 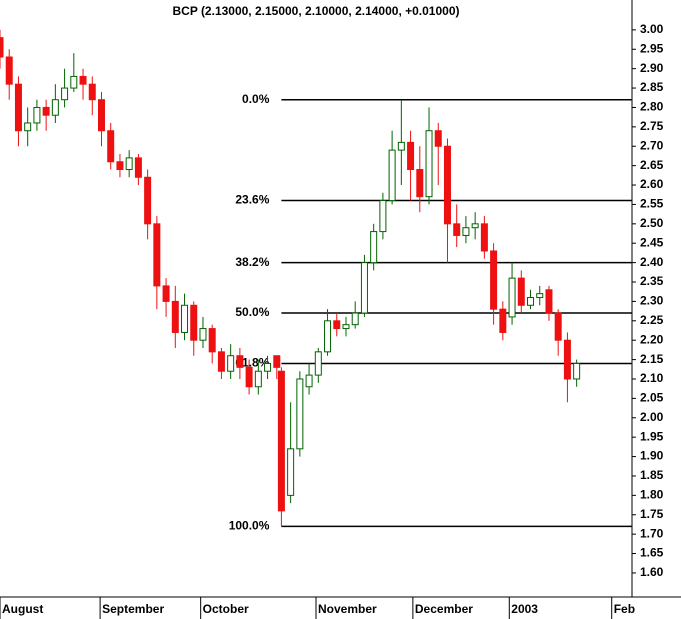 I want to click on y-tick-label: 2.30, so click(x=652, y=301).